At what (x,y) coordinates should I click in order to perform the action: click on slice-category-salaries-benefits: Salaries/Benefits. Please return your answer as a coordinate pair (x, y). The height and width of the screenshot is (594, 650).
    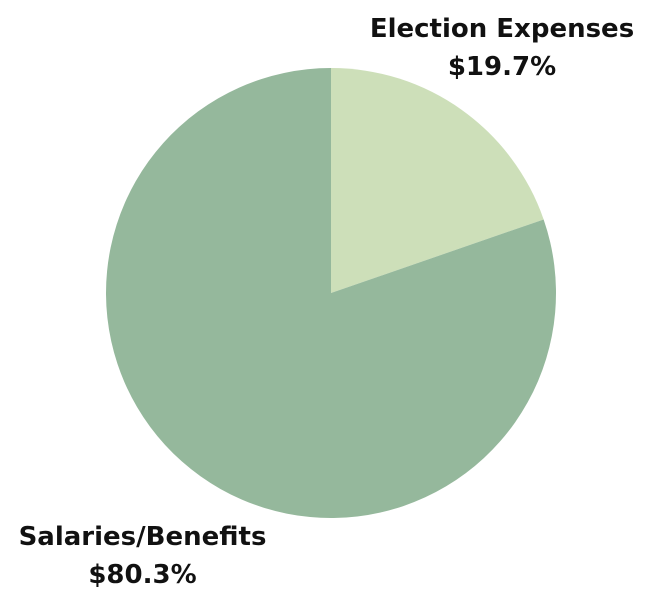
    Looking at the image, I should click on (142, 537).